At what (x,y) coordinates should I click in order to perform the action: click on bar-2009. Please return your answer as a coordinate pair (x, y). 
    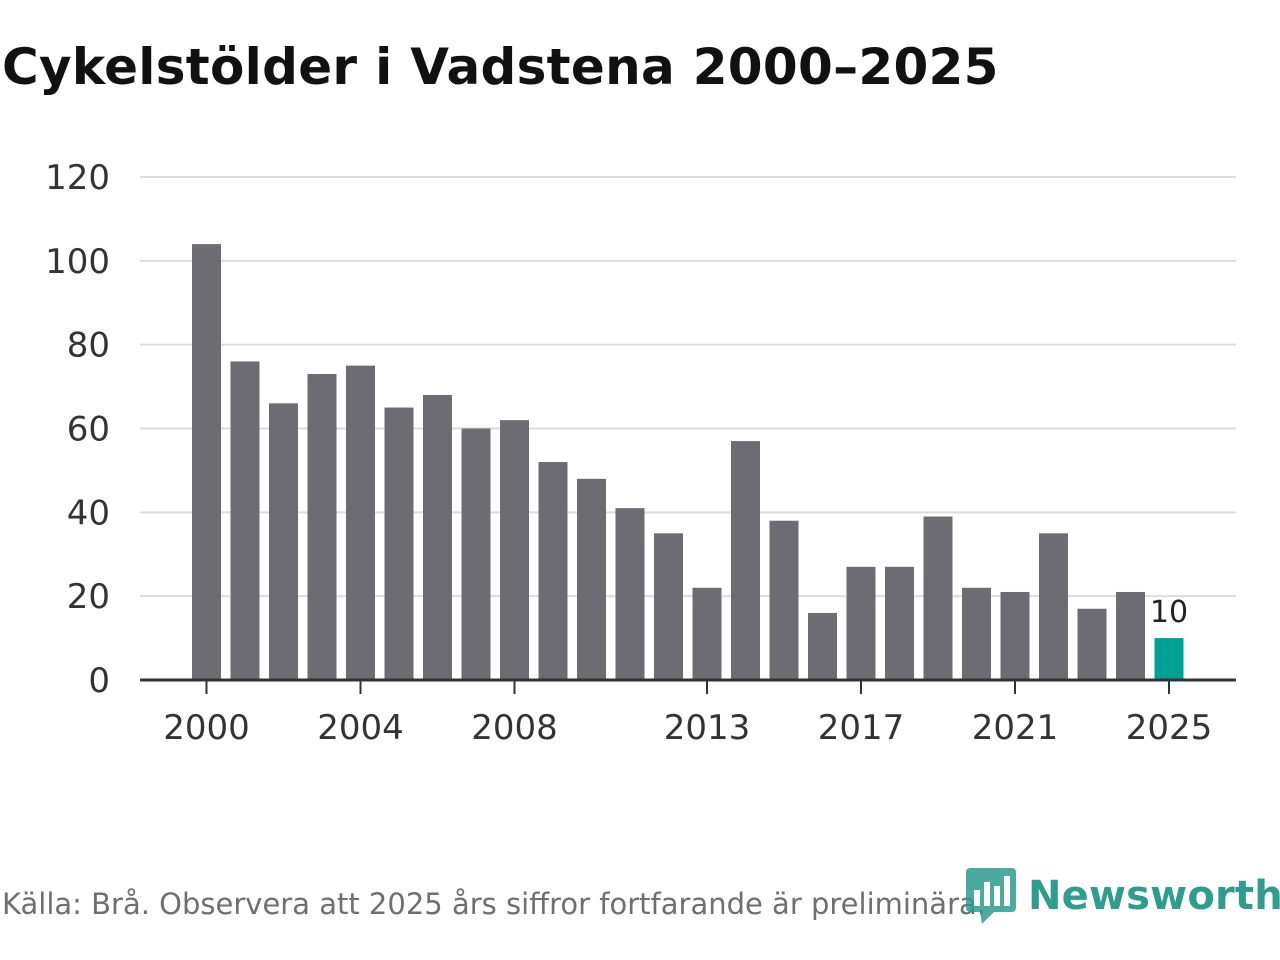
    Looking at the image, I should click on (553, 571).